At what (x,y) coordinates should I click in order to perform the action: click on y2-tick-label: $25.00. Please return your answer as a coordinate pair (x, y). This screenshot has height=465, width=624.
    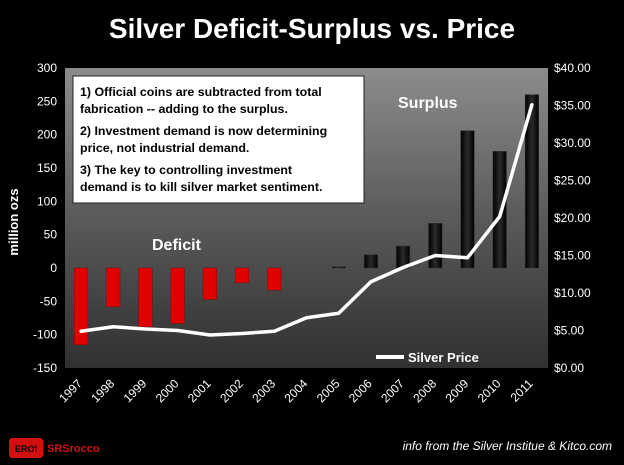
    Looking at the image, I should click on (572, 181).